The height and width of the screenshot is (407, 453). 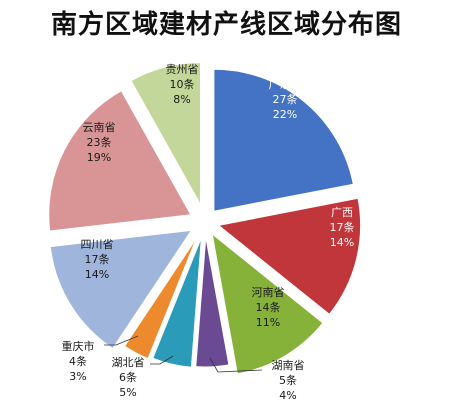 What do you see at coordinates (287, 395) in the screenshot?
I see `slice-percent: 4%` at bounding box center [287, 395].